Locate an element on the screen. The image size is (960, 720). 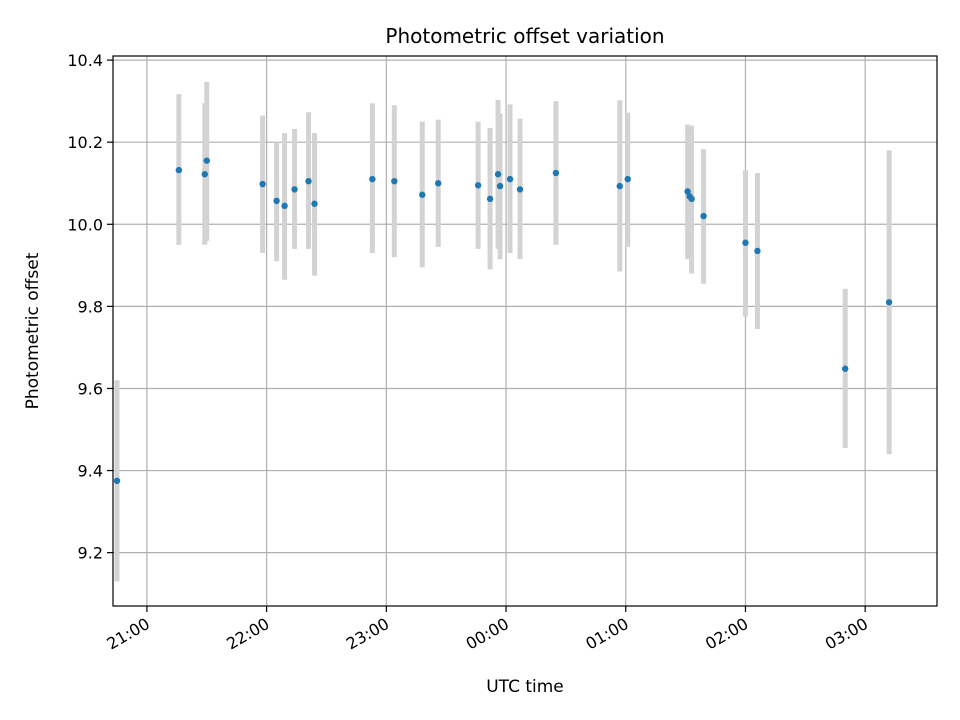
y-tick-label: 10.2 is located at coordinates (85, 142).